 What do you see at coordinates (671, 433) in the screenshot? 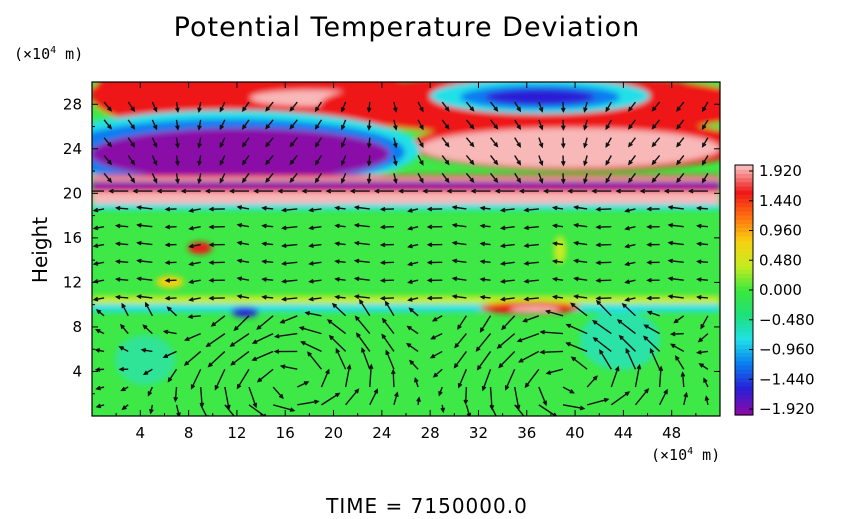
I see `x-tick-label: 48` at bounding box center [671, 433].